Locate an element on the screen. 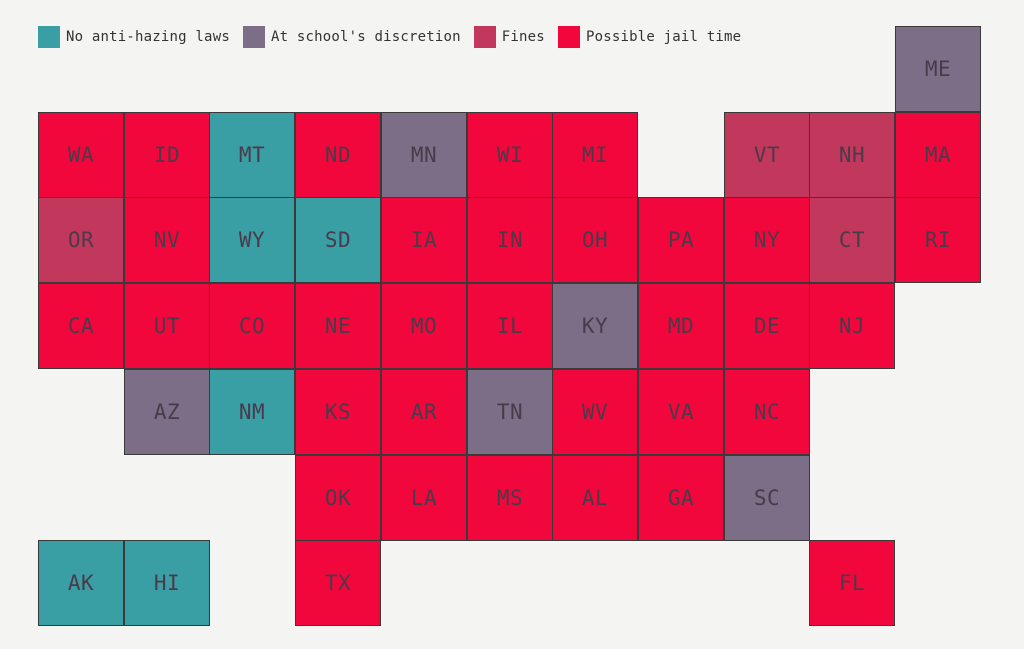  state-label: MT is located at coordinates (252, 155).